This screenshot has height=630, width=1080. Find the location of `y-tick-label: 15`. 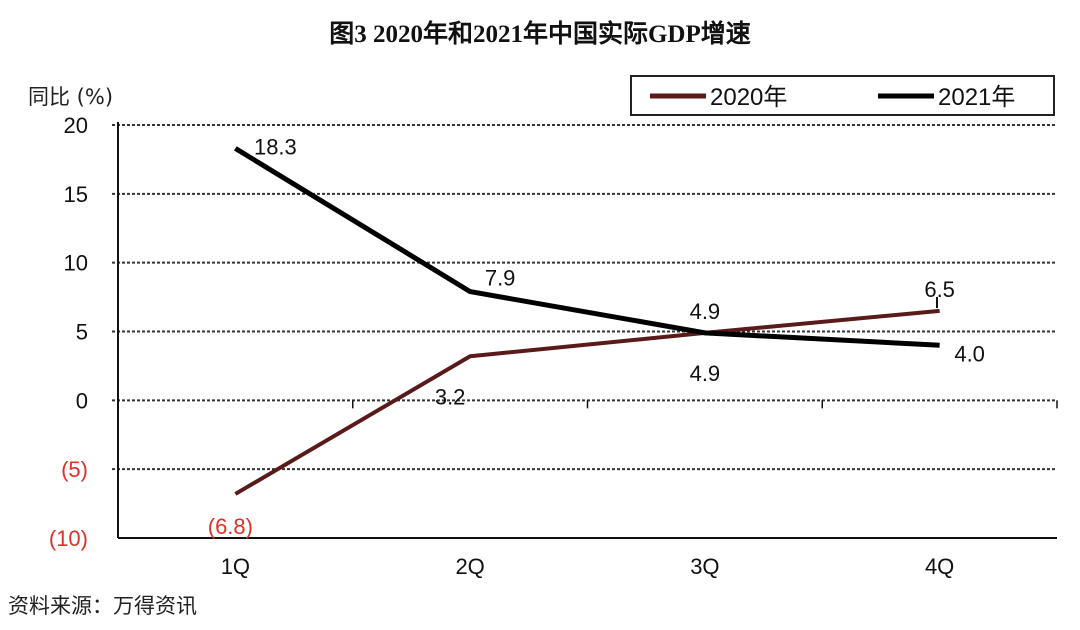

y-tick-label: 15 is located at coordinates (76, 194).